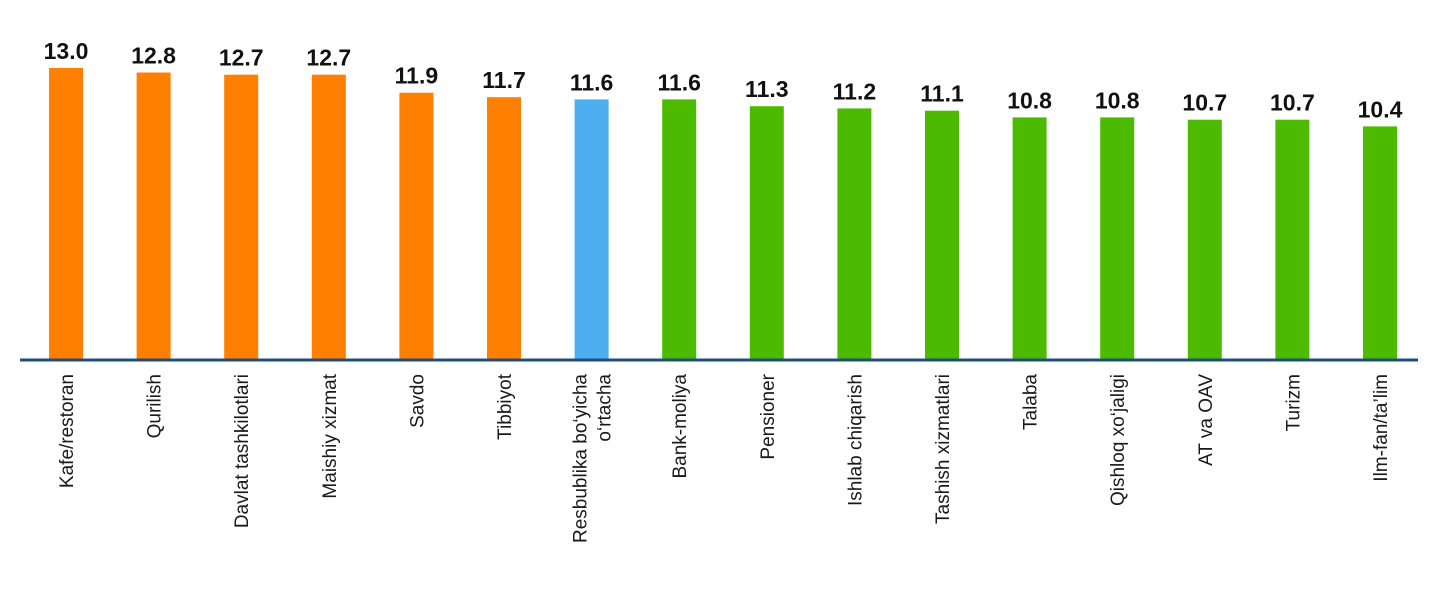 Image resolution: width=1442 pixels, height=615 pixels. I want to click on x-tick-label-line: AT va OAV, so click(1206, 420).